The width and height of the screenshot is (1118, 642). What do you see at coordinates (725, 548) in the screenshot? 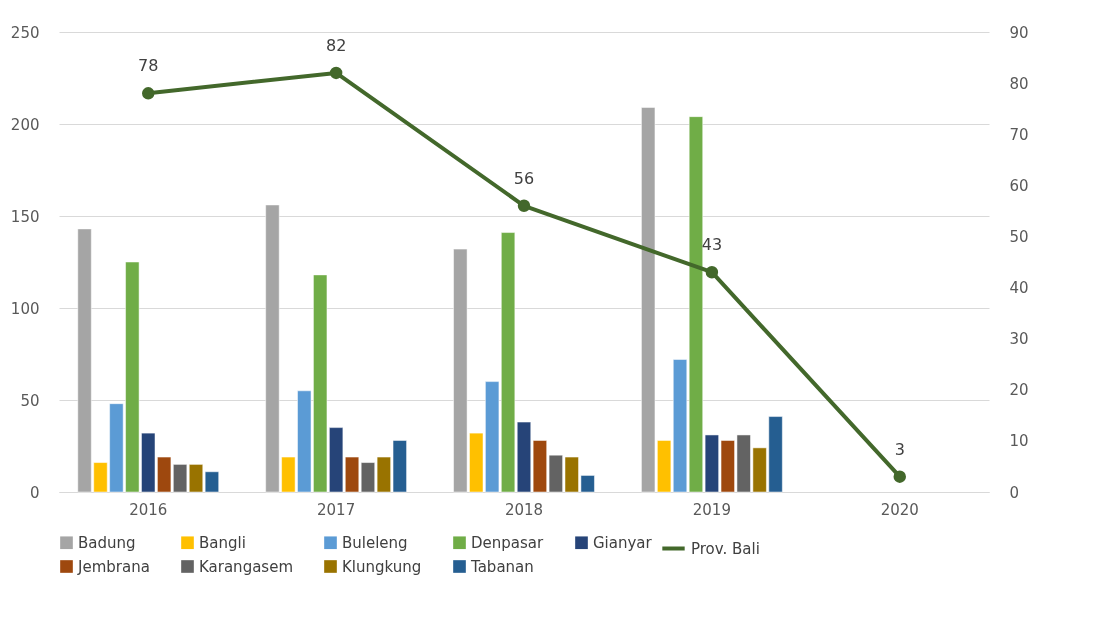
I see `legend-label: Prov. Bali` at bounding box center [725, 548].